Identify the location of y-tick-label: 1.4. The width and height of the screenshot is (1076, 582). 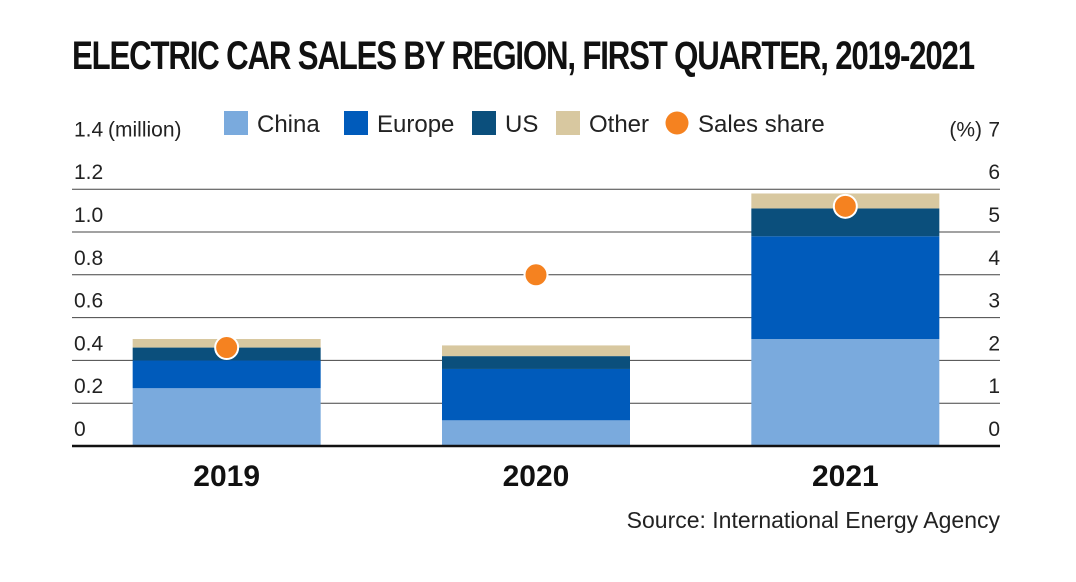
(89, 129).